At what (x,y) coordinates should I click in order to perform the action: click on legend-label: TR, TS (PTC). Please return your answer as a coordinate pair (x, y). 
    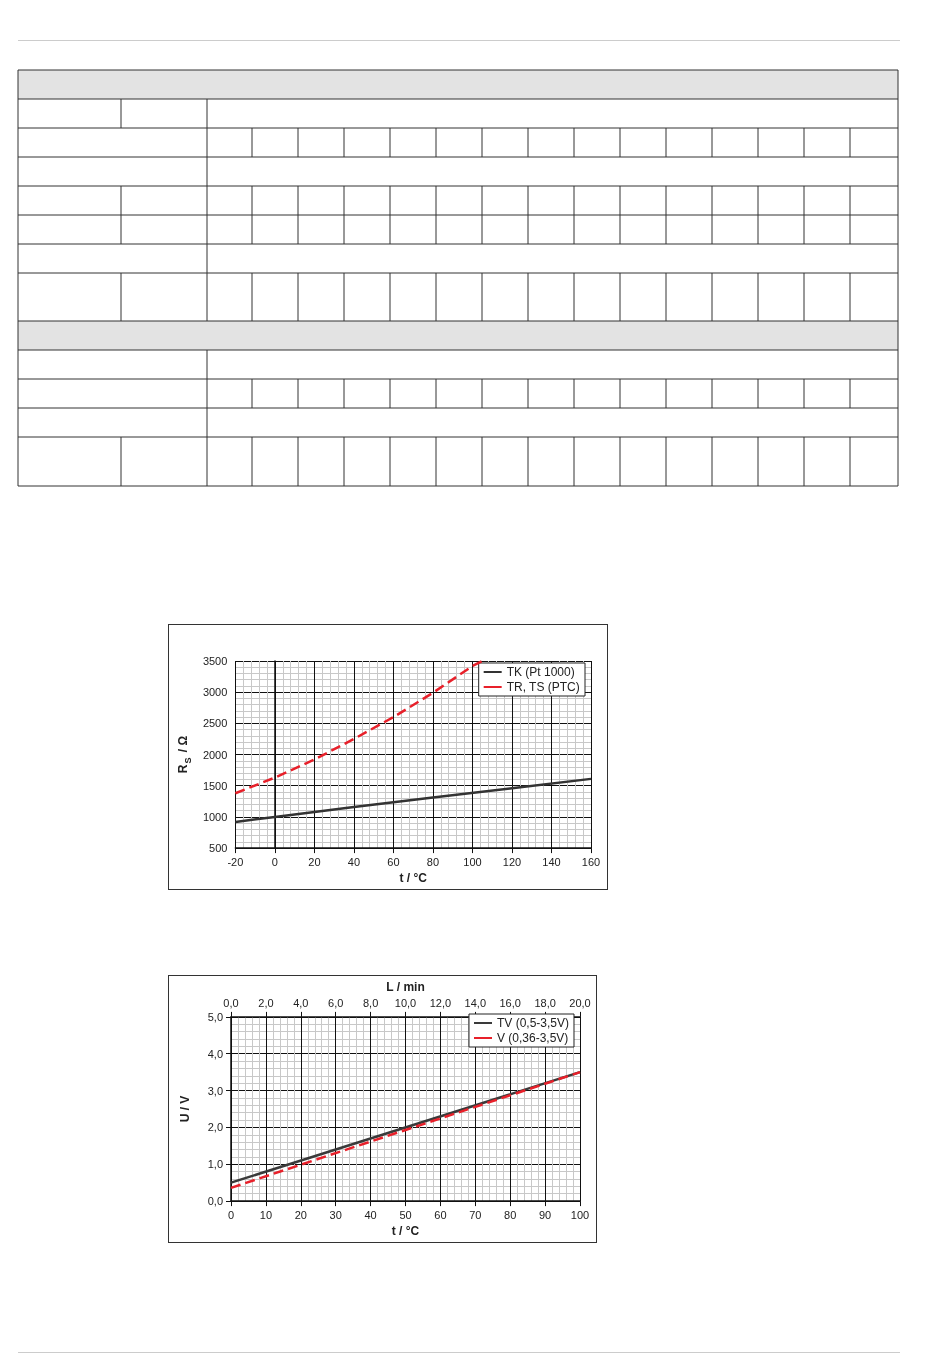
    Looking at the image, I should click on (543, 687).